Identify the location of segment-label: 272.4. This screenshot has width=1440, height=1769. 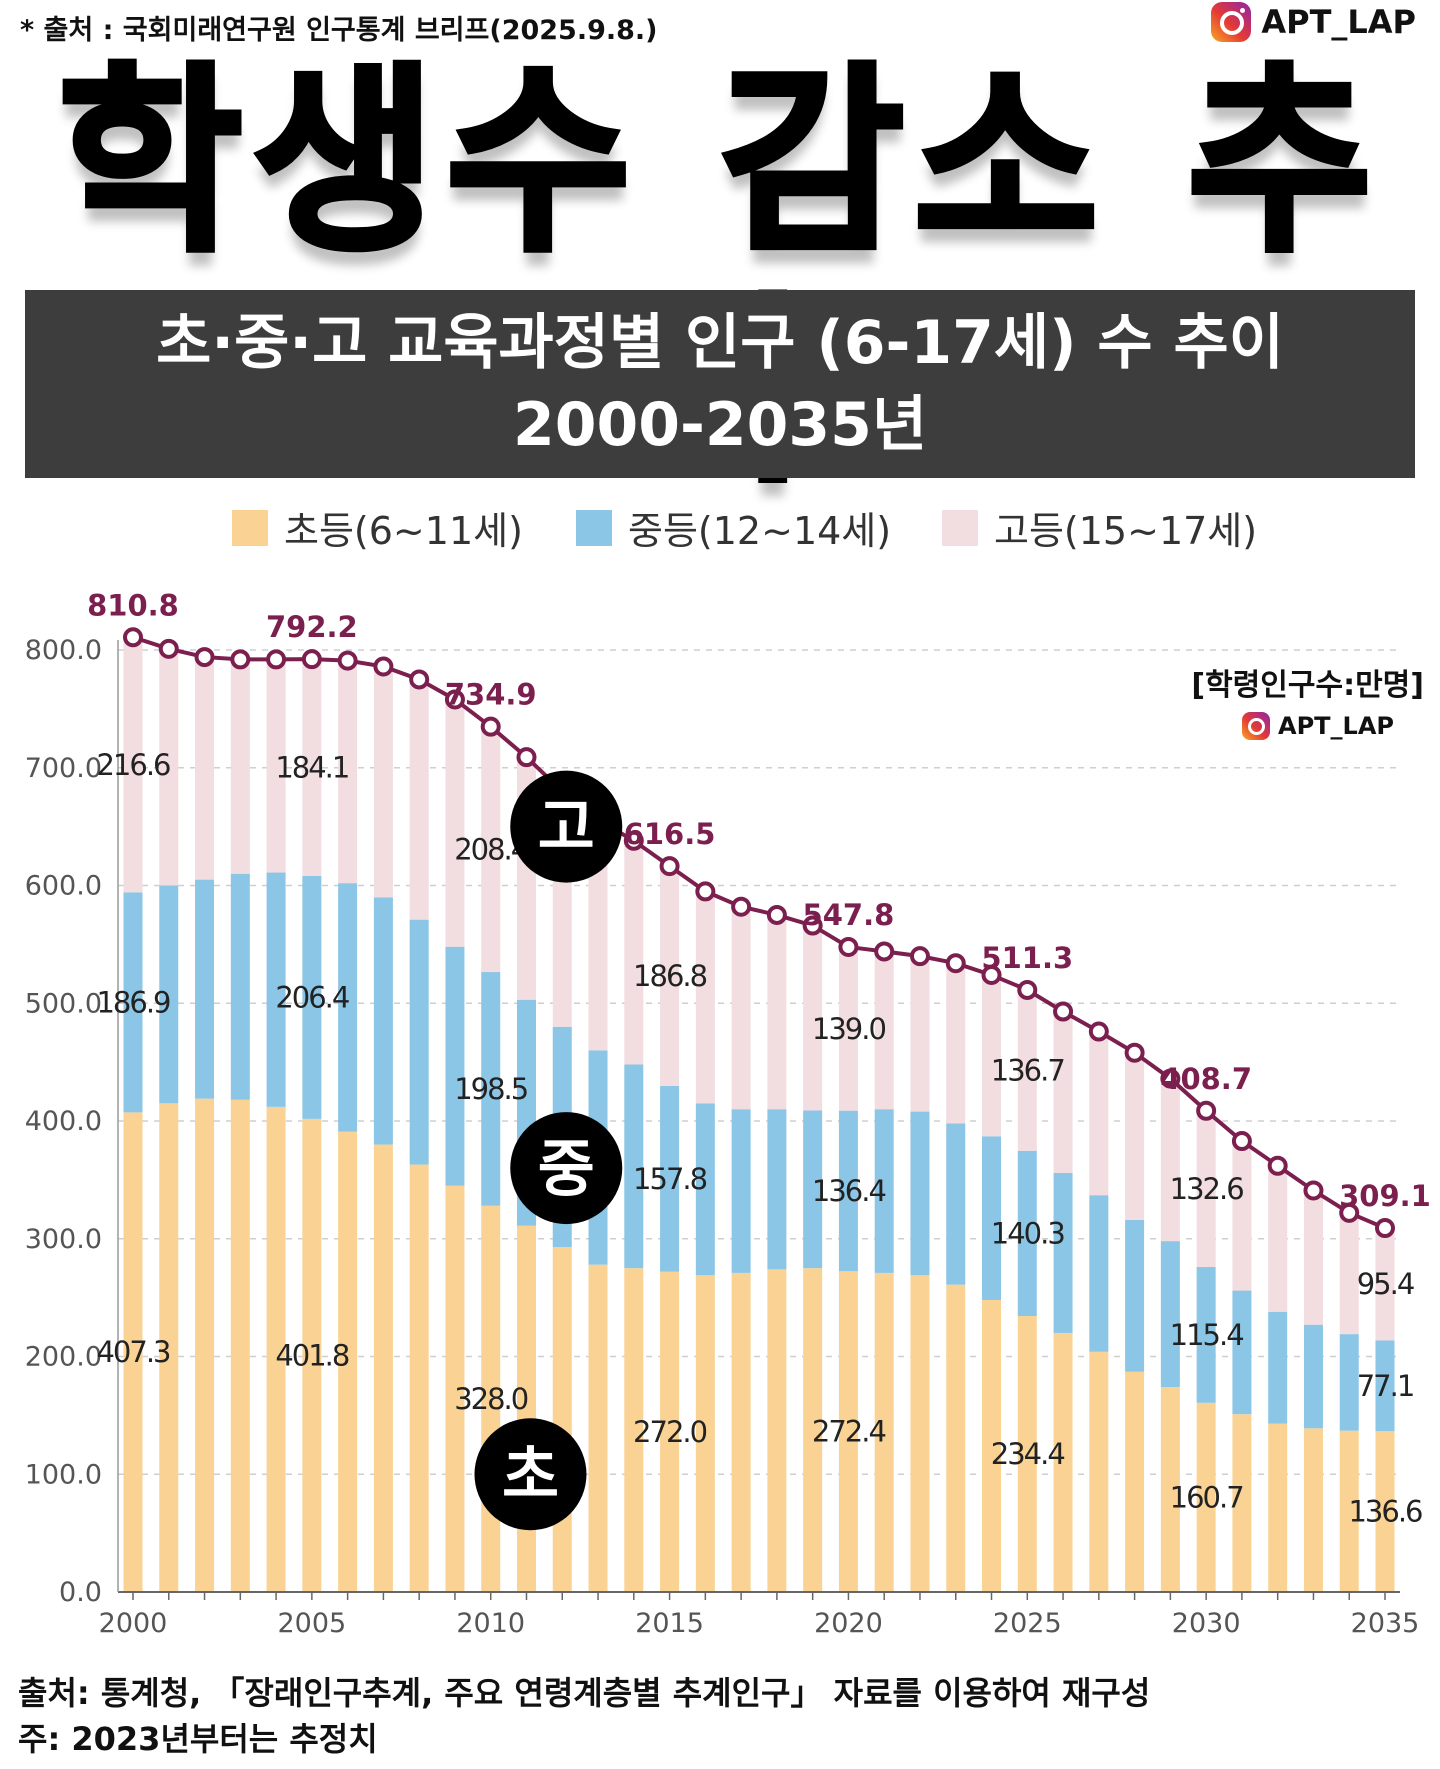
(849, 1432).